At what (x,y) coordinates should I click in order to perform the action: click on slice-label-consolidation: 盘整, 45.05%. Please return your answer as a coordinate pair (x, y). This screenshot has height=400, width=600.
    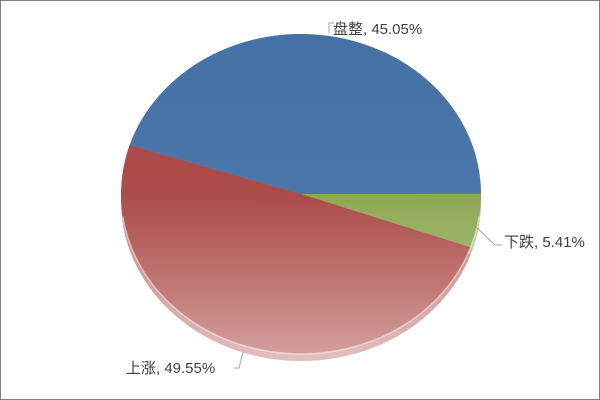
    Looking at the image, I should click on (378, 29).